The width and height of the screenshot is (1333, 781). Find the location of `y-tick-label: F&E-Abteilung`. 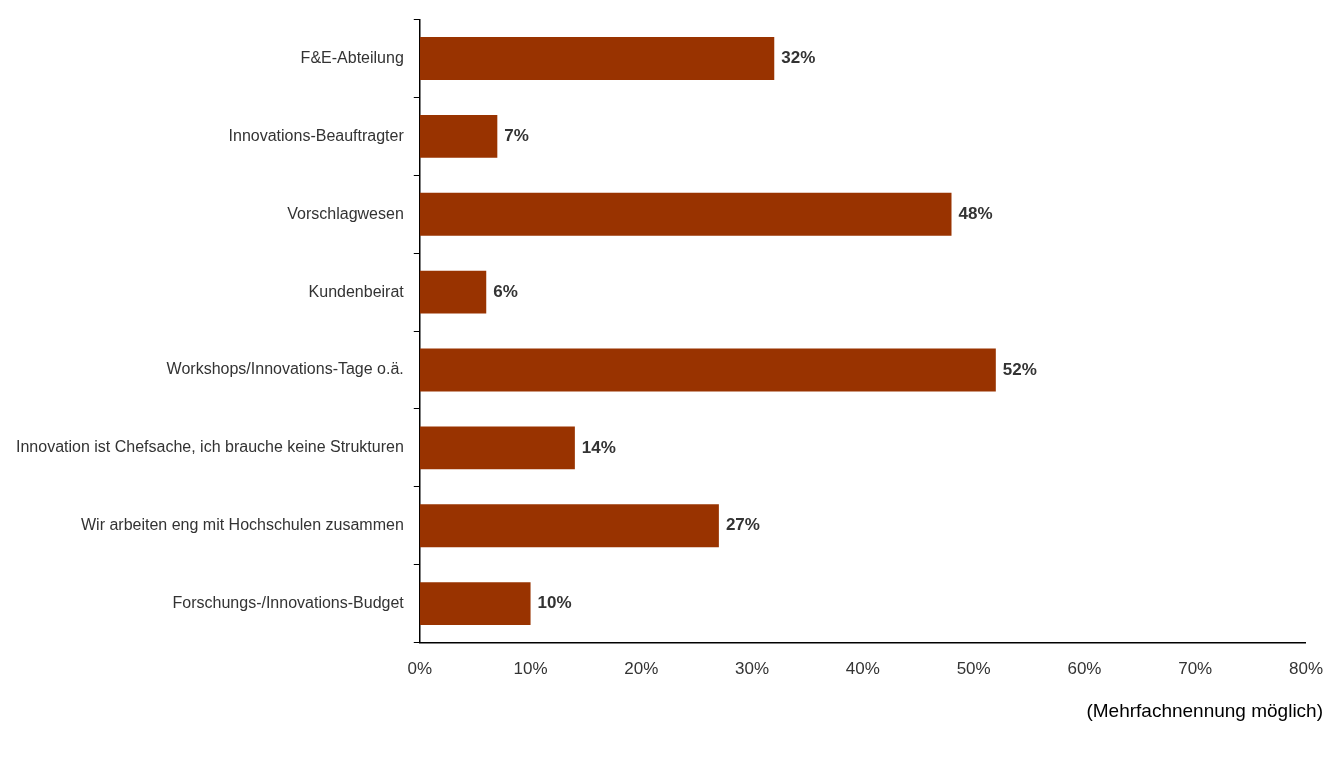

y-tick-label: F&E-Abteilung is located at coordinates (352, 57).